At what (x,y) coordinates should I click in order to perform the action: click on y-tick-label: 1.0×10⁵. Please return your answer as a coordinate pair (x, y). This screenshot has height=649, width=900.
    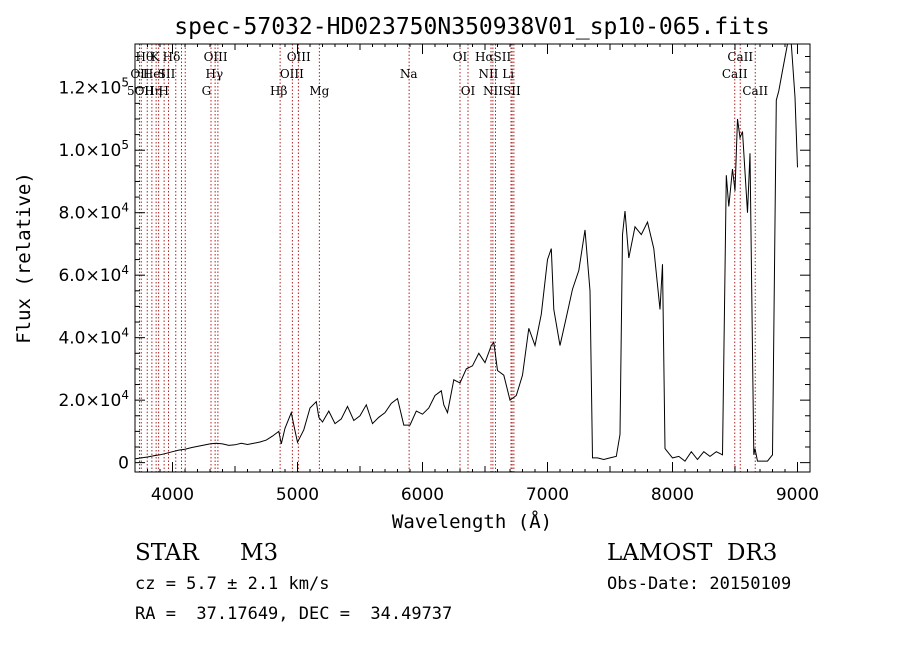
    Looking at the image, I should click on (93, 149).